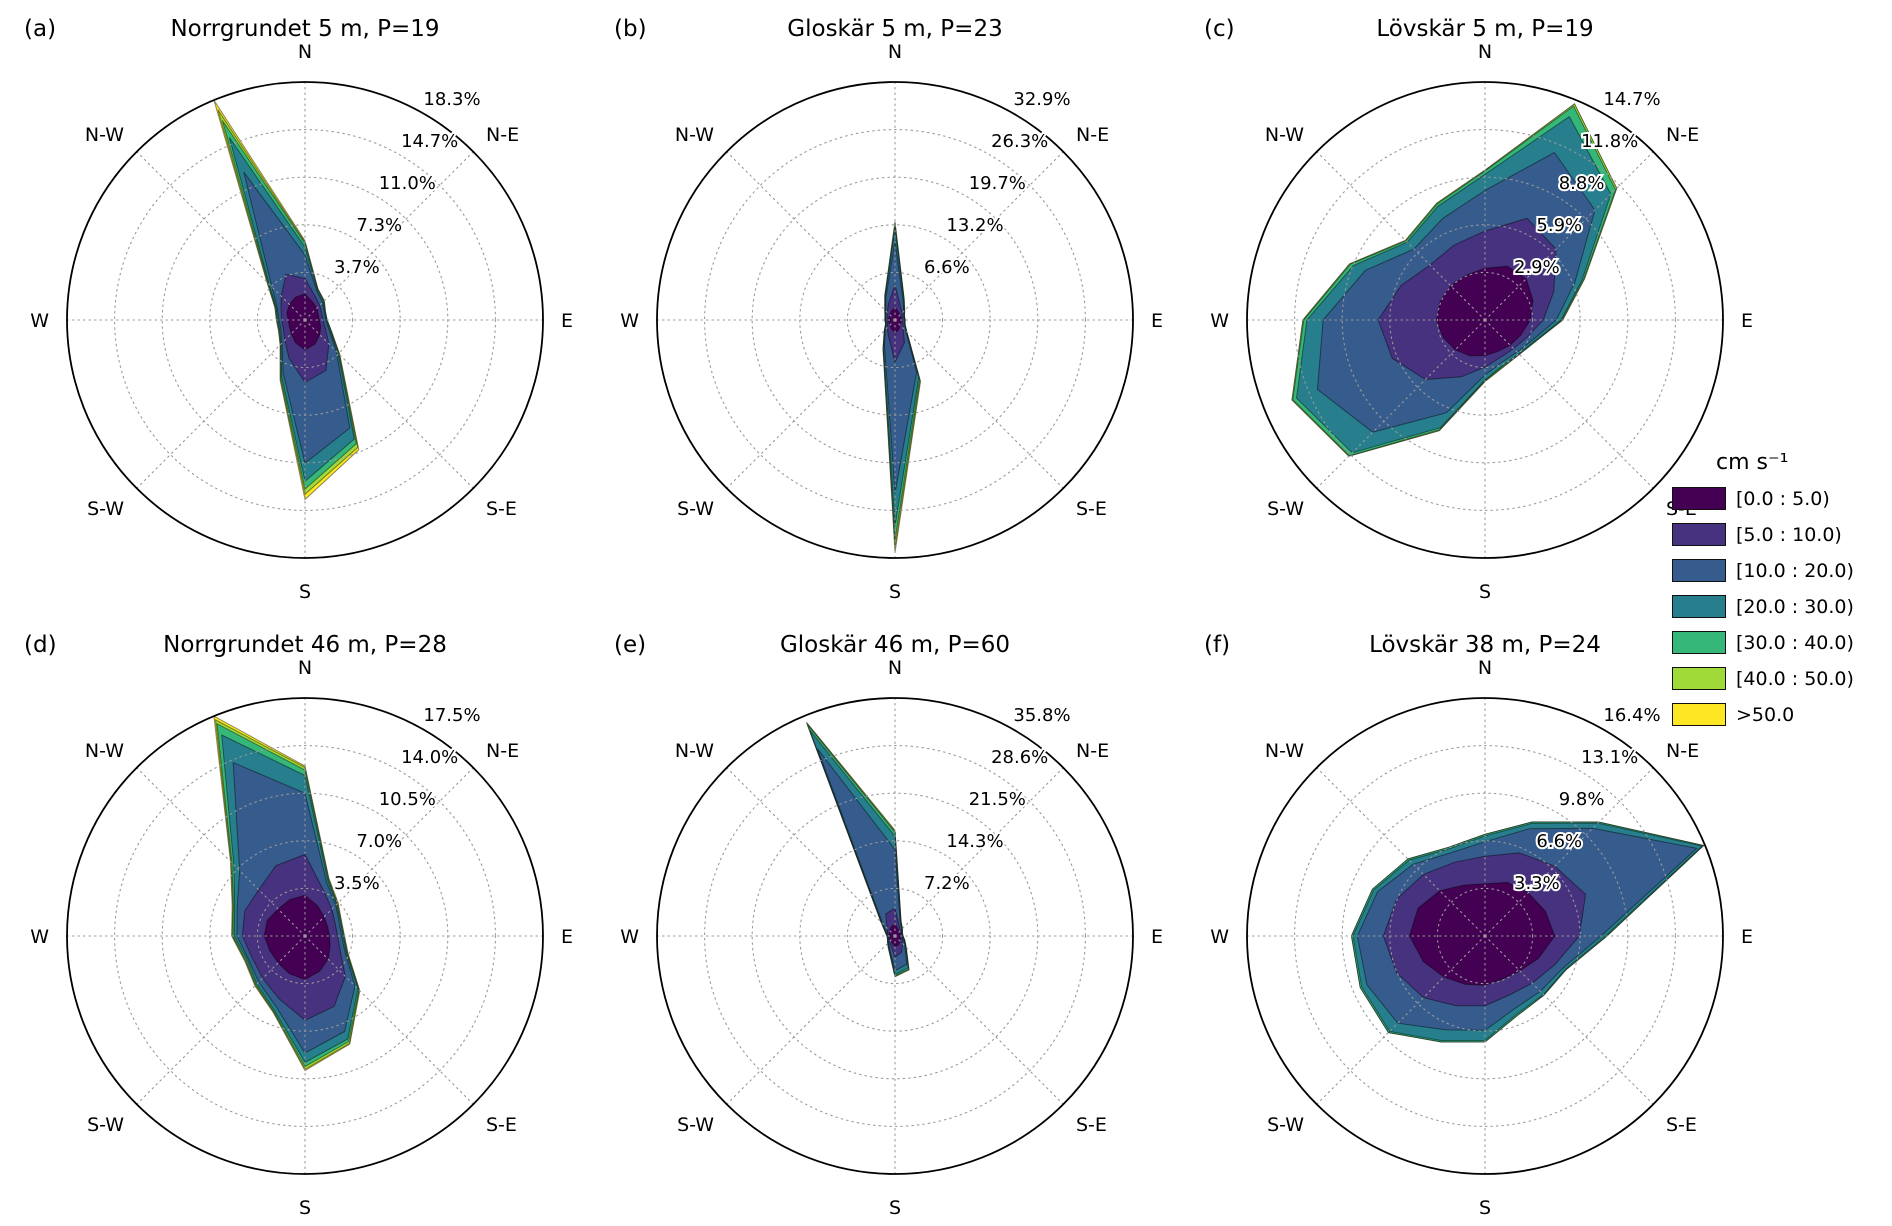  I want to click on legend-row: [40.0 : 50.0), so click(1763, 678).